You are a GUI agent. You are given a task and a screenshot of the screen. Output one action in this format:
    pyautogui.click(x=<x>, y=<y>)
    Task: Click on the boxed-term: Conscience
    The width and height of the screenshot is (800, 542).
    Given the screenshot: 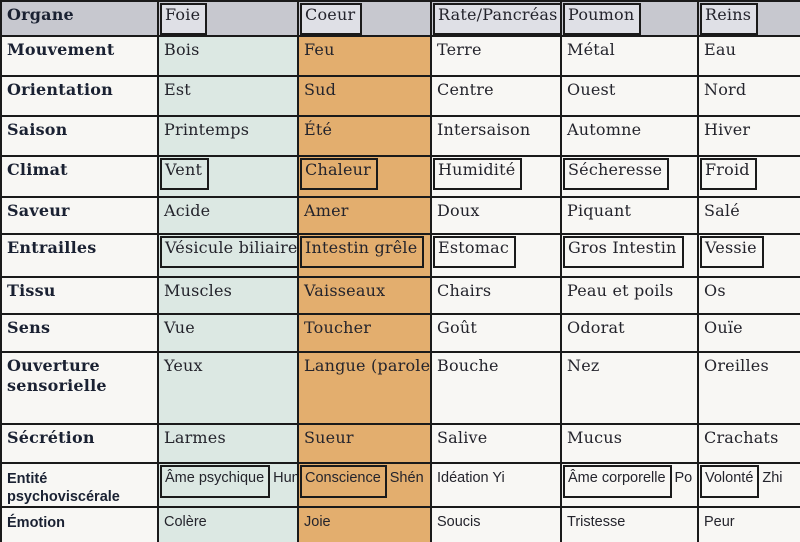 What is the action you would take?
    pyautogui.click(x=343, y=481)
    